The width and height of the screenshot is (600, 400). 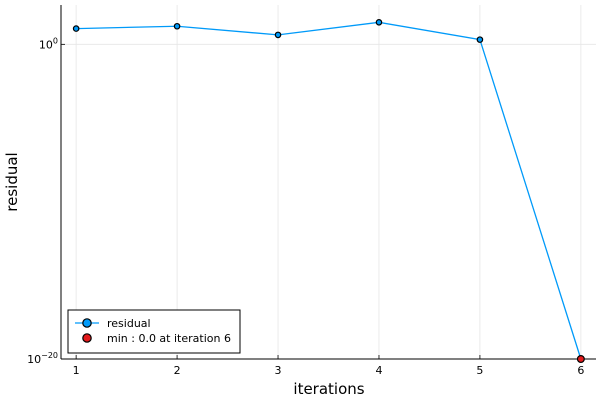 What do you see at coordinates (278, 370) in the screenshot?
I see `x-tick-label-3: 3` at bounding box center [278, 370].